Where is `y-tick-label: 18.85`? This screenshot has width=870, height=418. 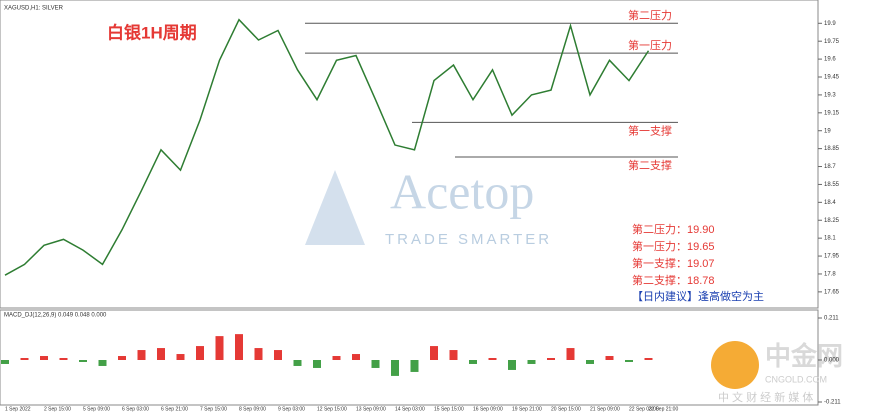
y-tick-label: 18.85 is located at coordinates (832, 149).